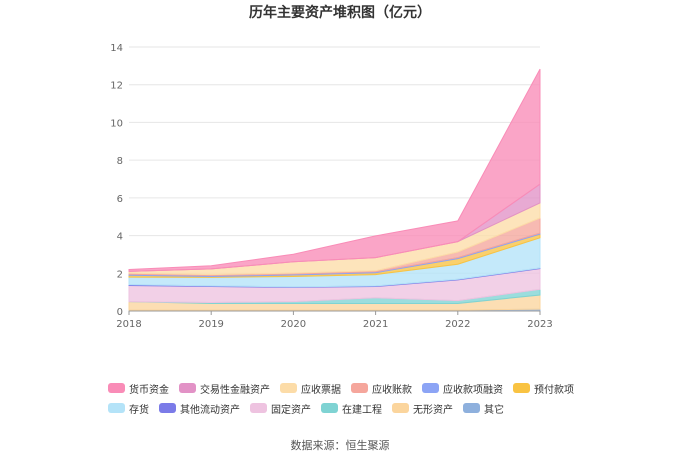 Image resolution: width=680 pixels, height=460 pixels. Describe the element at coordinates (128, 408) in the screenshot. I see `legend-item: 存货` at that location.